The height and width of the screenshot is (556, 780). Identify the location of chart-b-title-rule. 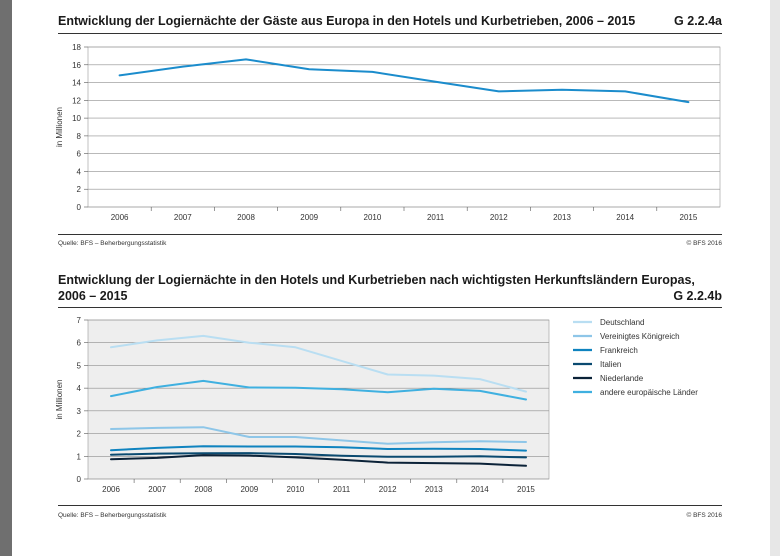
(390, 307).